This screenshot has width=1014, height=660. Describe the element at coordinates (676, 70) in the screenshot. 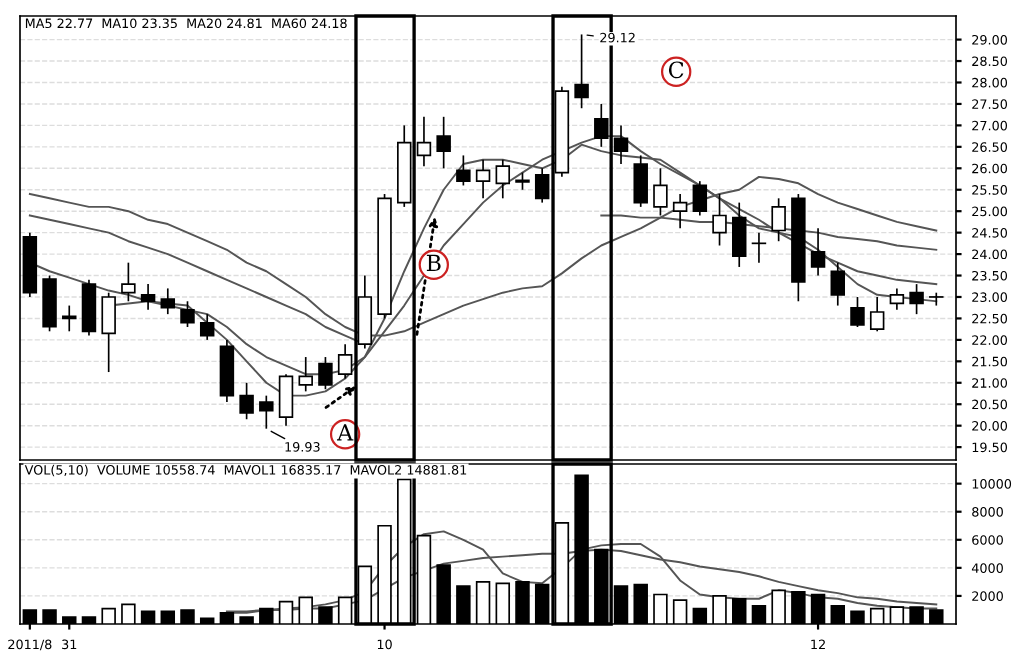

I see `annotation: C` at that location.